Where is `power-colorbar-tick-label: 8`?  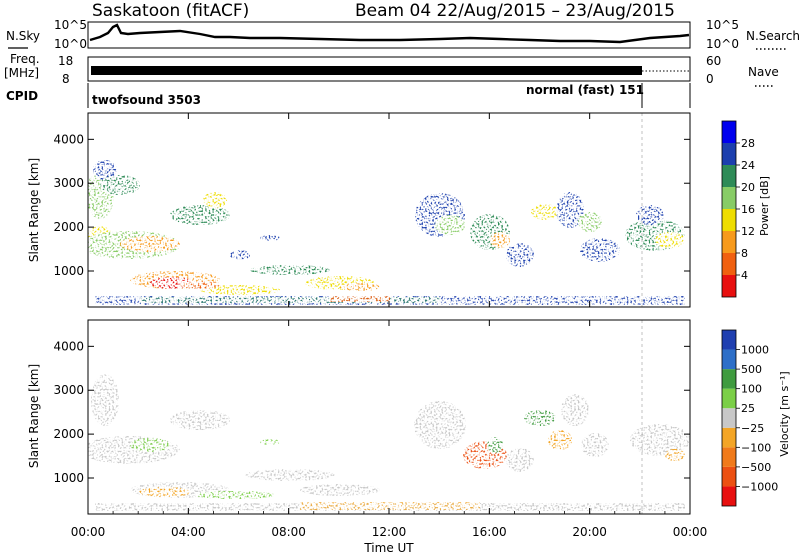
power-colorbar-tick-label: 8 is located at coordinates (744, 253).